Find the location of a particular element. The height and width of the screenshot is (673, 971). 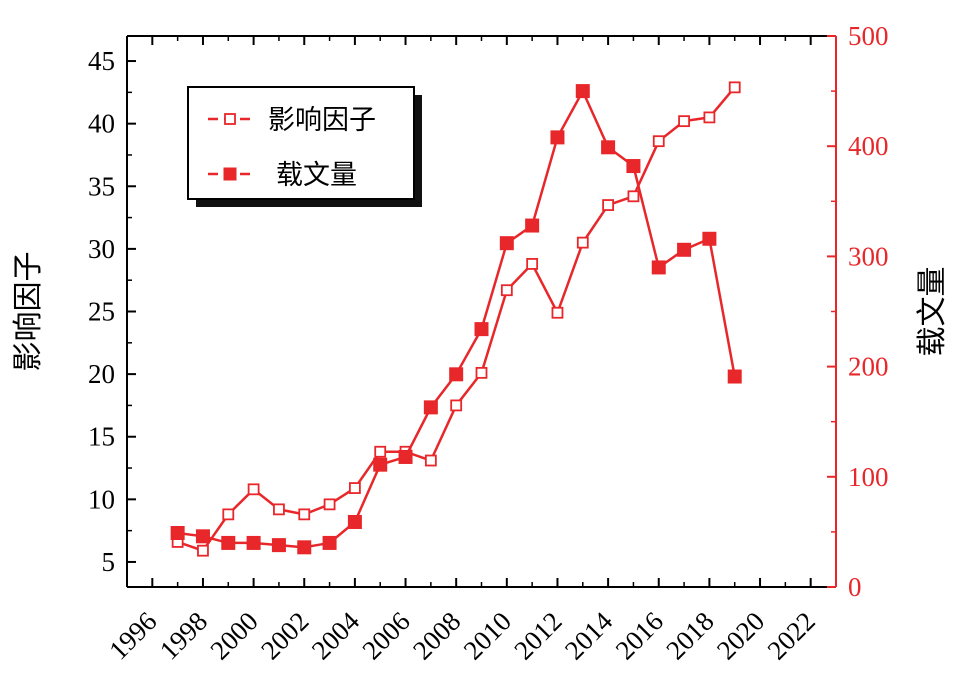

right-tick-label: 400 is located at coordinates (868, 146).